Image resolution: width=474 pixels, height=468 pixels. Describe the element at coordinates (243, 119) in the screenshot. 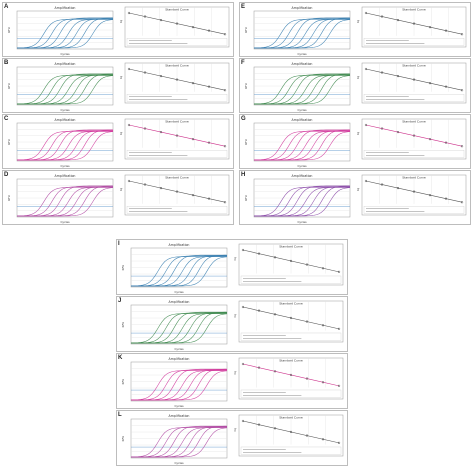

I see `panel-letter-G: G` at that location.